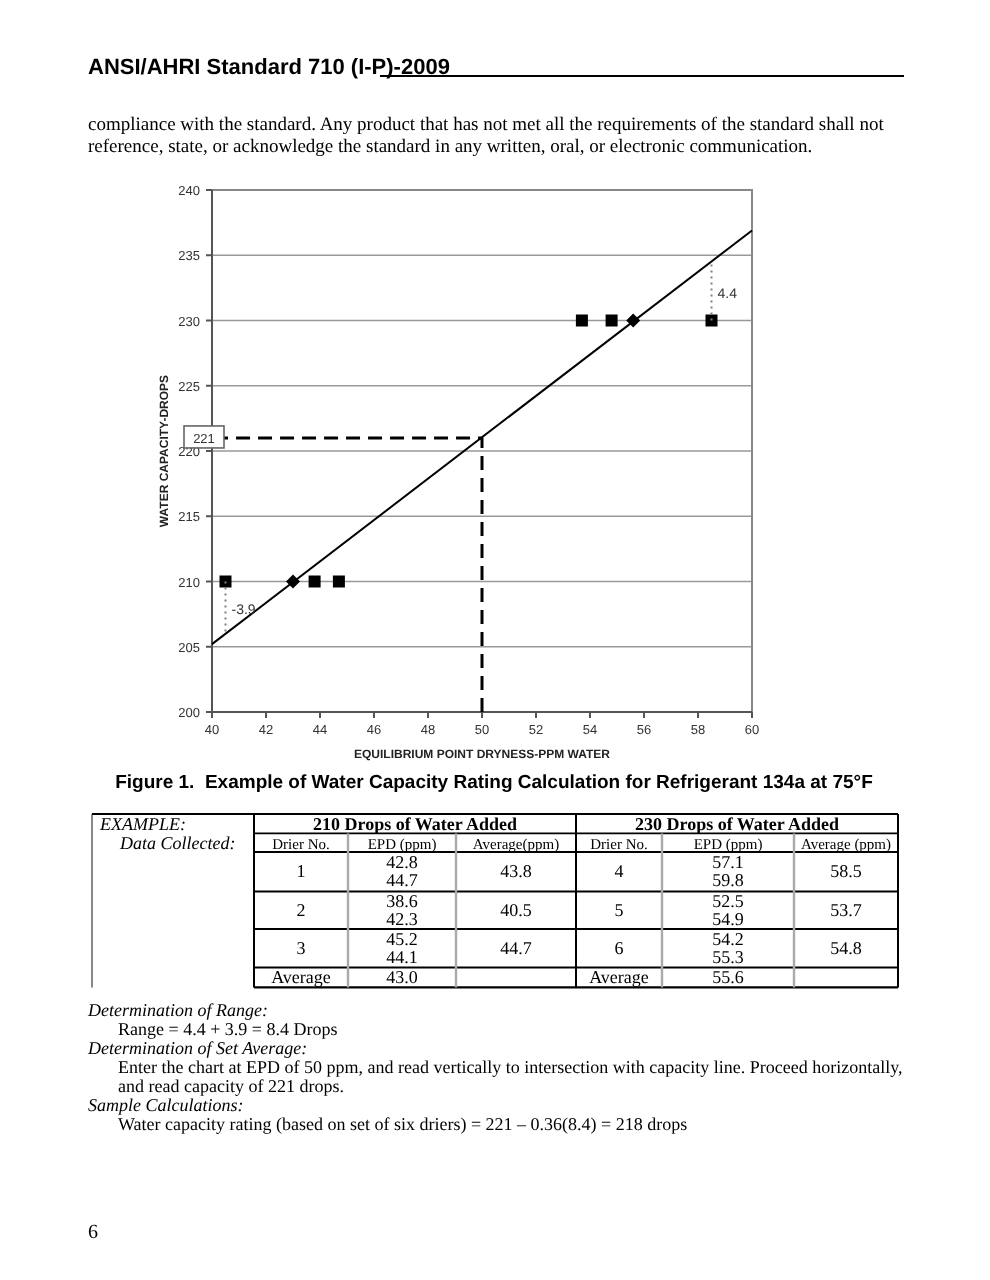 The height and width of the screenshot is (1280, 990). I want to click on text: EXAMPLE:, so click(142, 824).